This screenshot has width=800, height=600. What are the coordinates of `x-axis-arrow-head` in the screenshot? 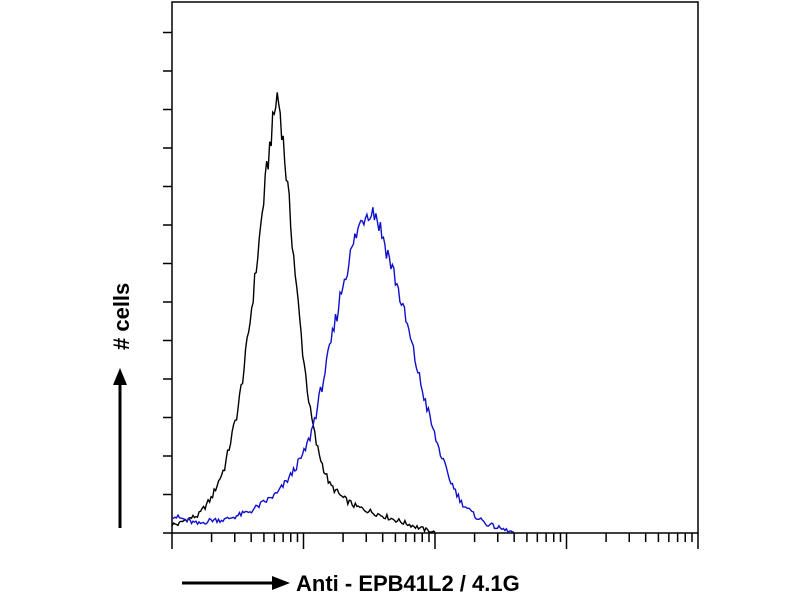 It's located at (281, 583).